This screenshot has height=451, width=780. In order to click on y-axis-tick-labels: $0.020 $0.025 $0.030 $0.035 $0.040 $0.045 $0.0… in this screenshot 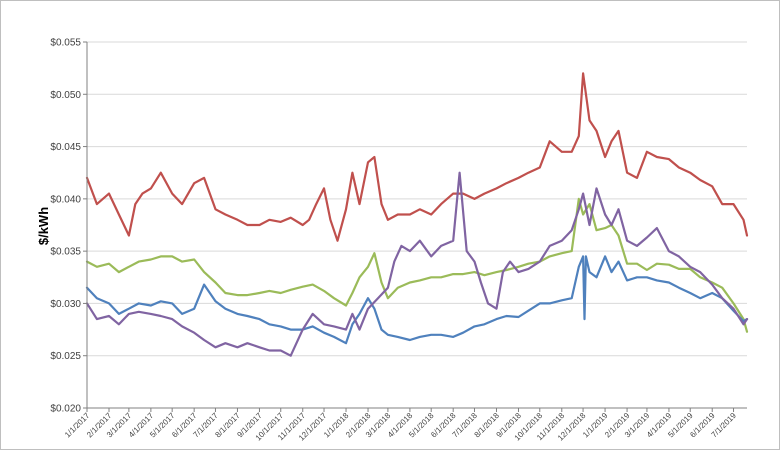, I will do `click(65, 226)`.